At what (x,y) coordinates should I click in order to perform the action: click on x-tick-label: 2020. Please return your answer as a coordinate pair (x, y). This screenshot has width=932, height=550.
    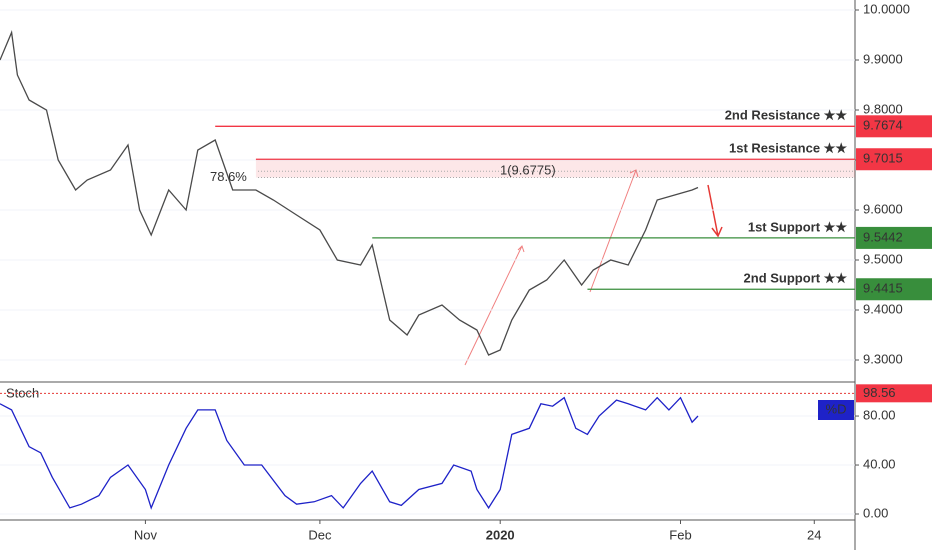
    Looking at the image, I should click on (500, 534).